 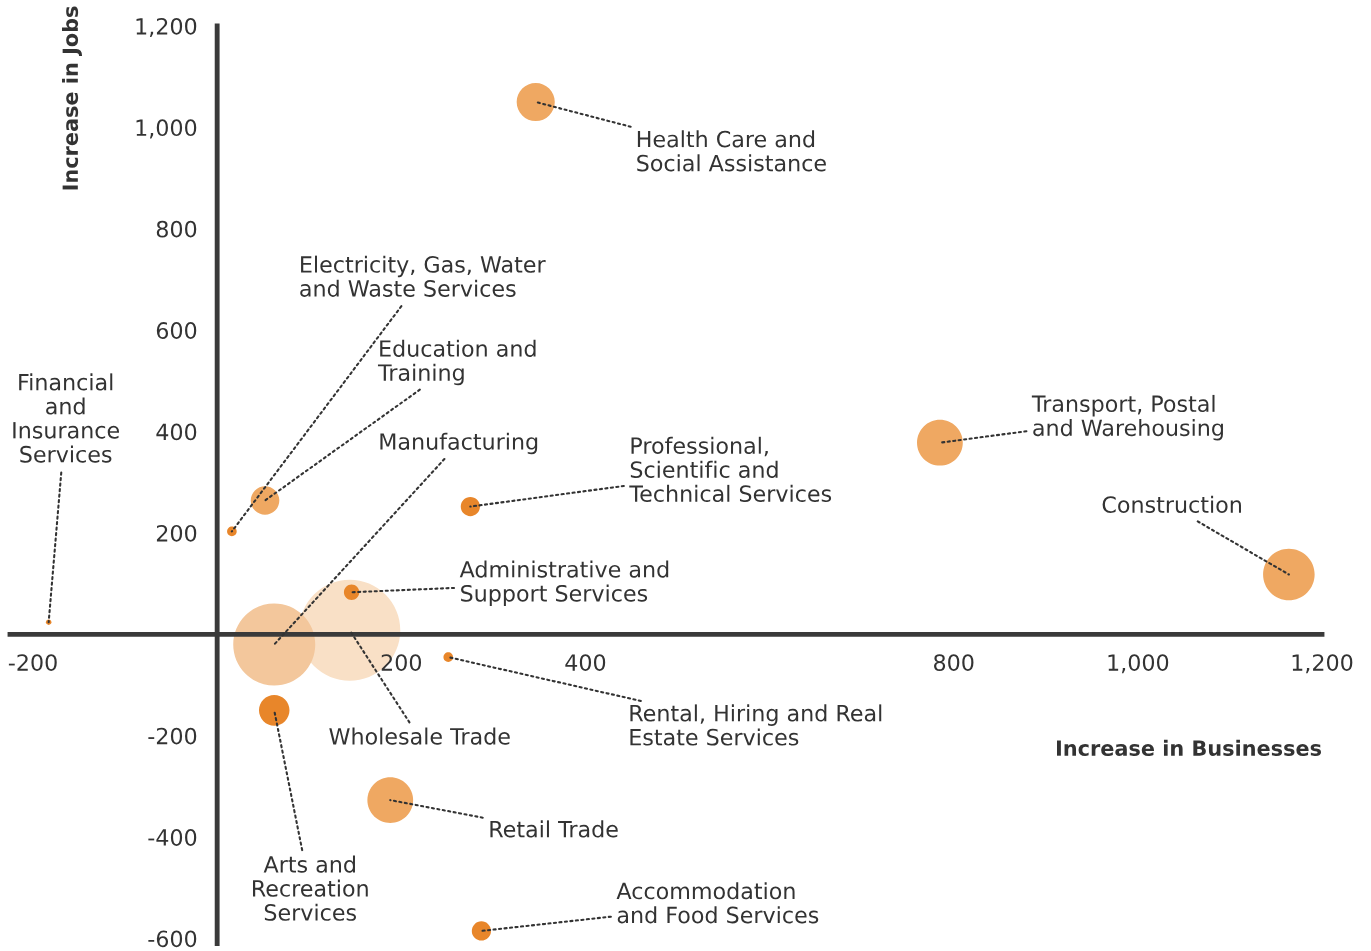 What do you see at coordinates (1127, 417) in the screenshot?
I see `annotation: Transport, Postal and Warehousing` at bounding box center [1127, 417].